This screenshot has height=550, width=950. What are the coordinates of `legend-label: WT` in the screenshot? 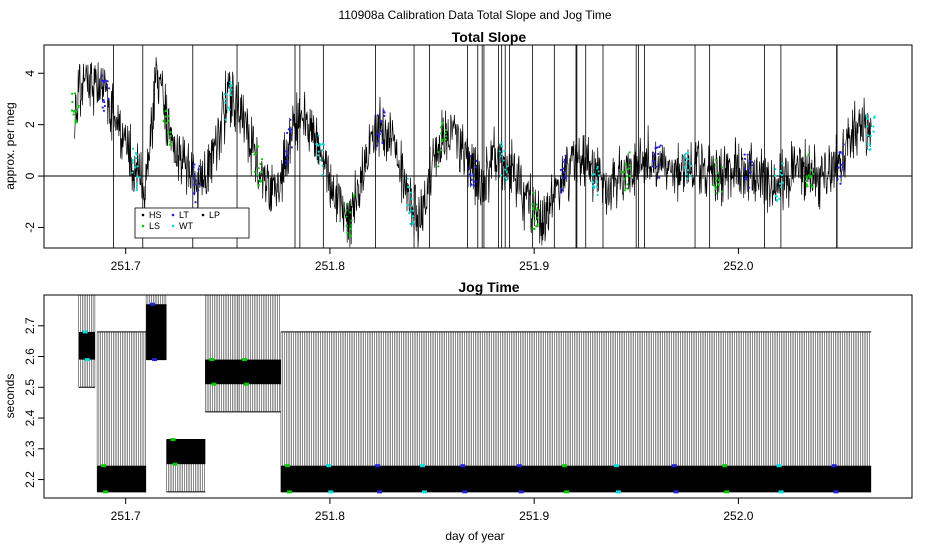 It's located at (186, 226).